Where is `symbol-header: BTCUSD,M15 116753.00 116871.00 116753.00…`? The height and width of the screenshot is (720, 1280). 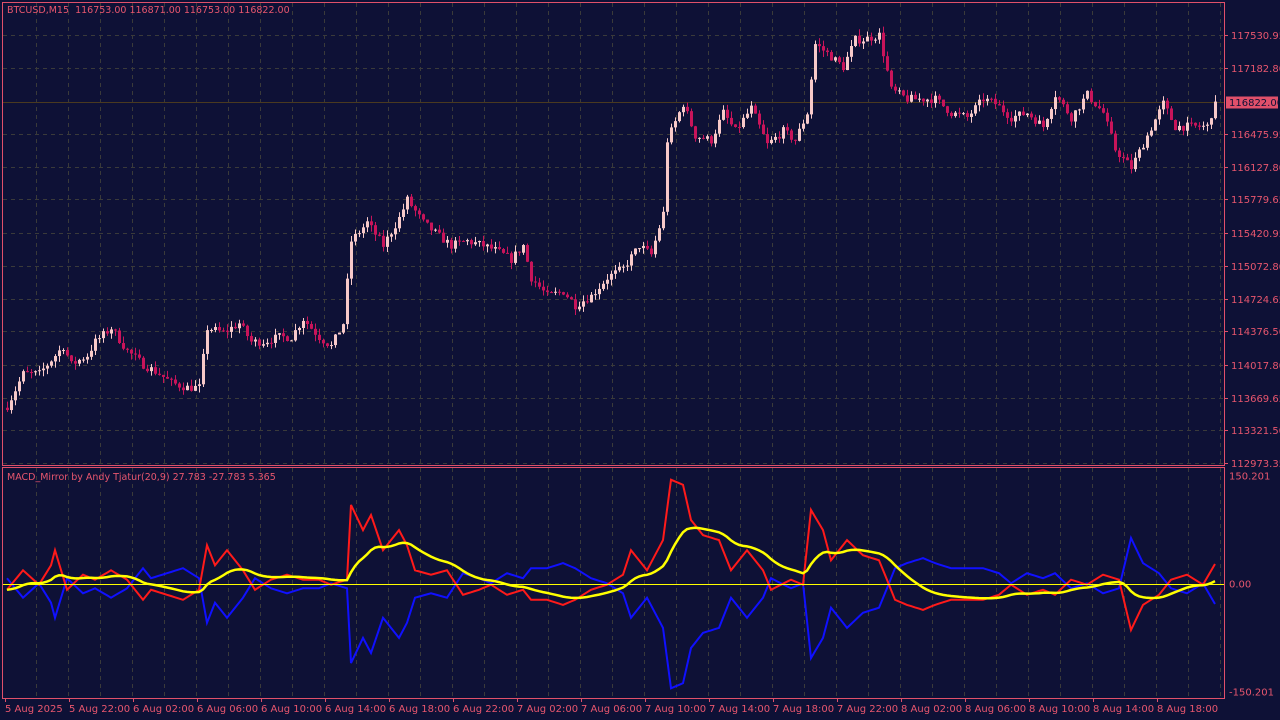
symbol-header: BTCUSD,M15 116753.00 116871.00 116753.00… is located at coordinates (148, 10).